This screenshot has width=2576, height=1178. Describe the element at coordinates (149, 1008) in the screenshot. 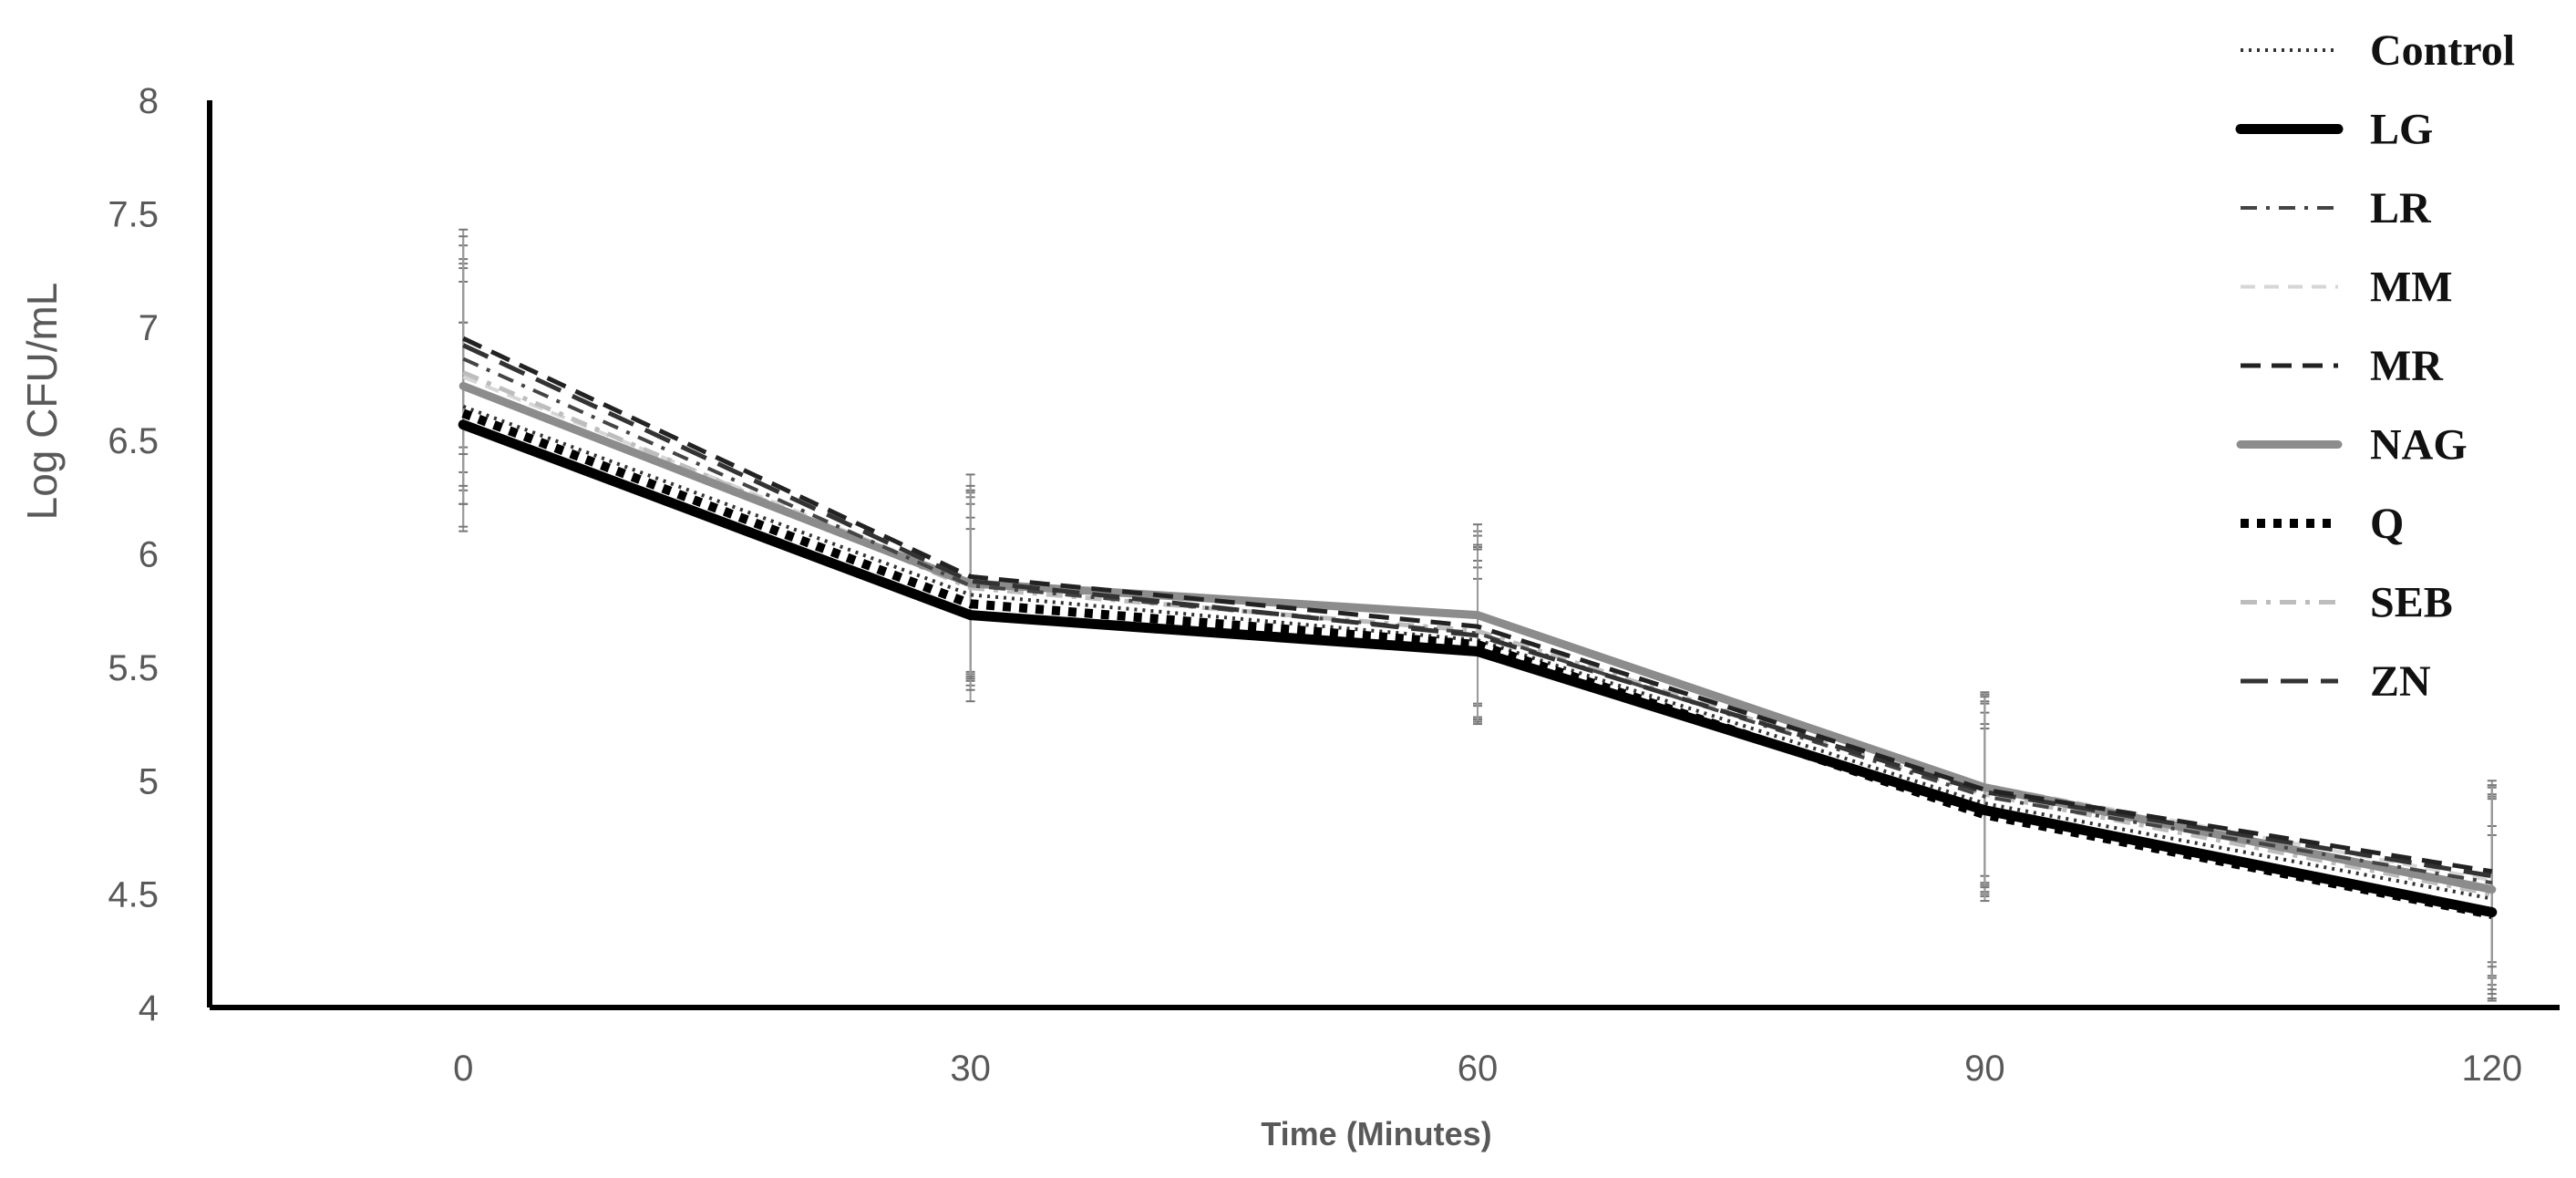

I see `y-tick-label: 4` at that location.